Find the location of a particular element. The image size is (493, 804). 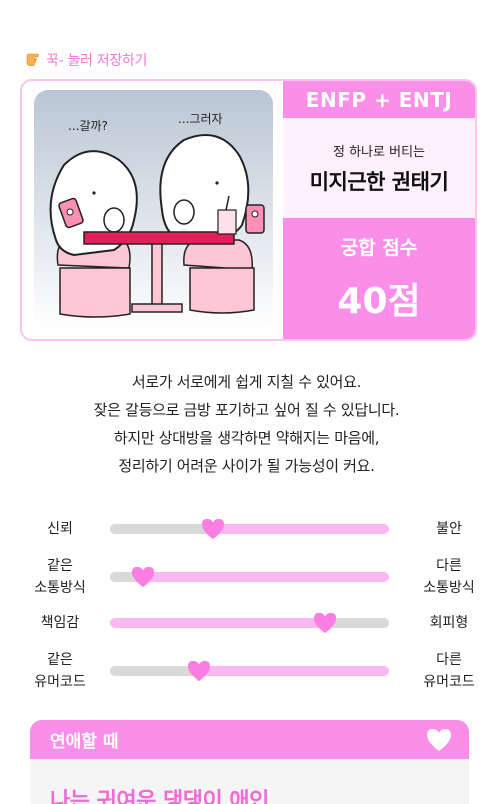

description-line: 정리하기 어려운 사이가 될 가능성이 커요. is located at coordinates (246, 466).